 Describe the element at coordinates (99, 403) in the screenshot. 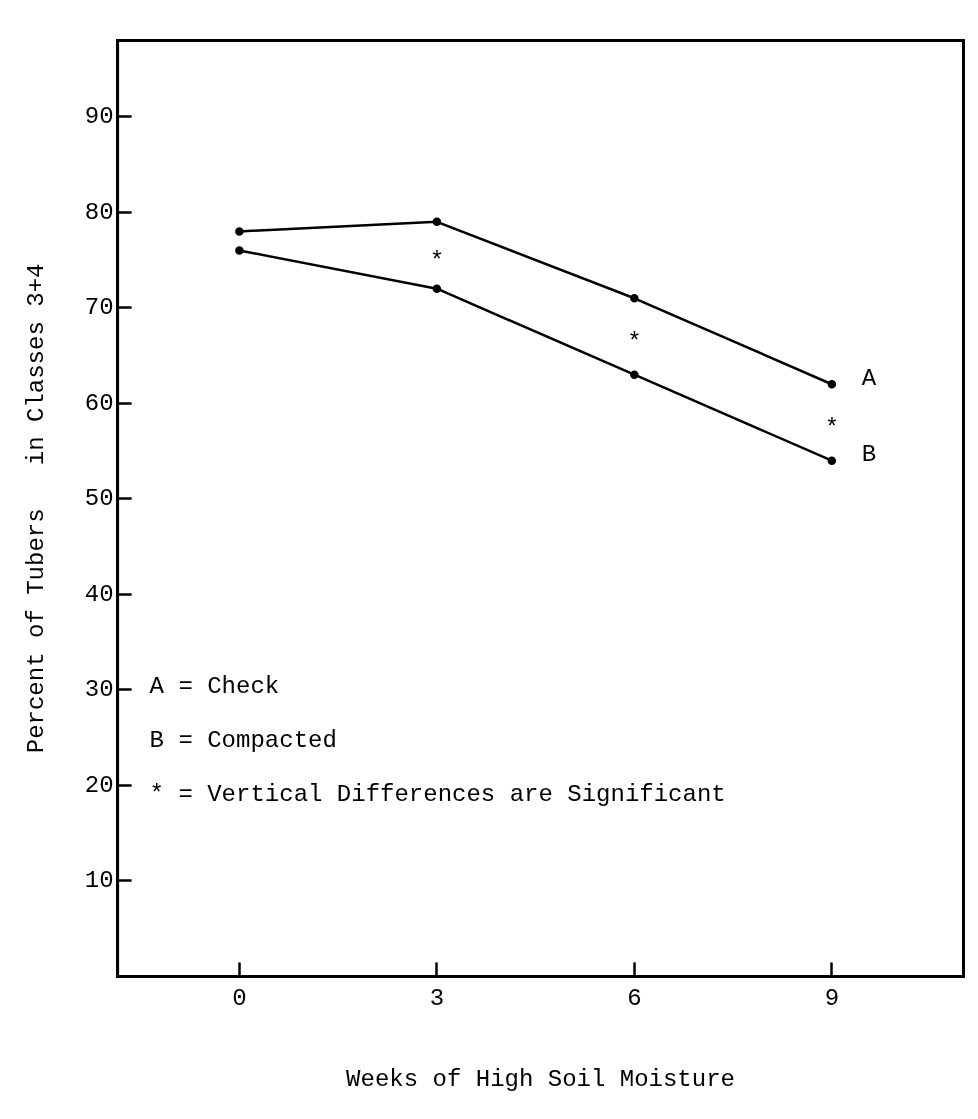

I see `y-tick-label: 60` at that location.